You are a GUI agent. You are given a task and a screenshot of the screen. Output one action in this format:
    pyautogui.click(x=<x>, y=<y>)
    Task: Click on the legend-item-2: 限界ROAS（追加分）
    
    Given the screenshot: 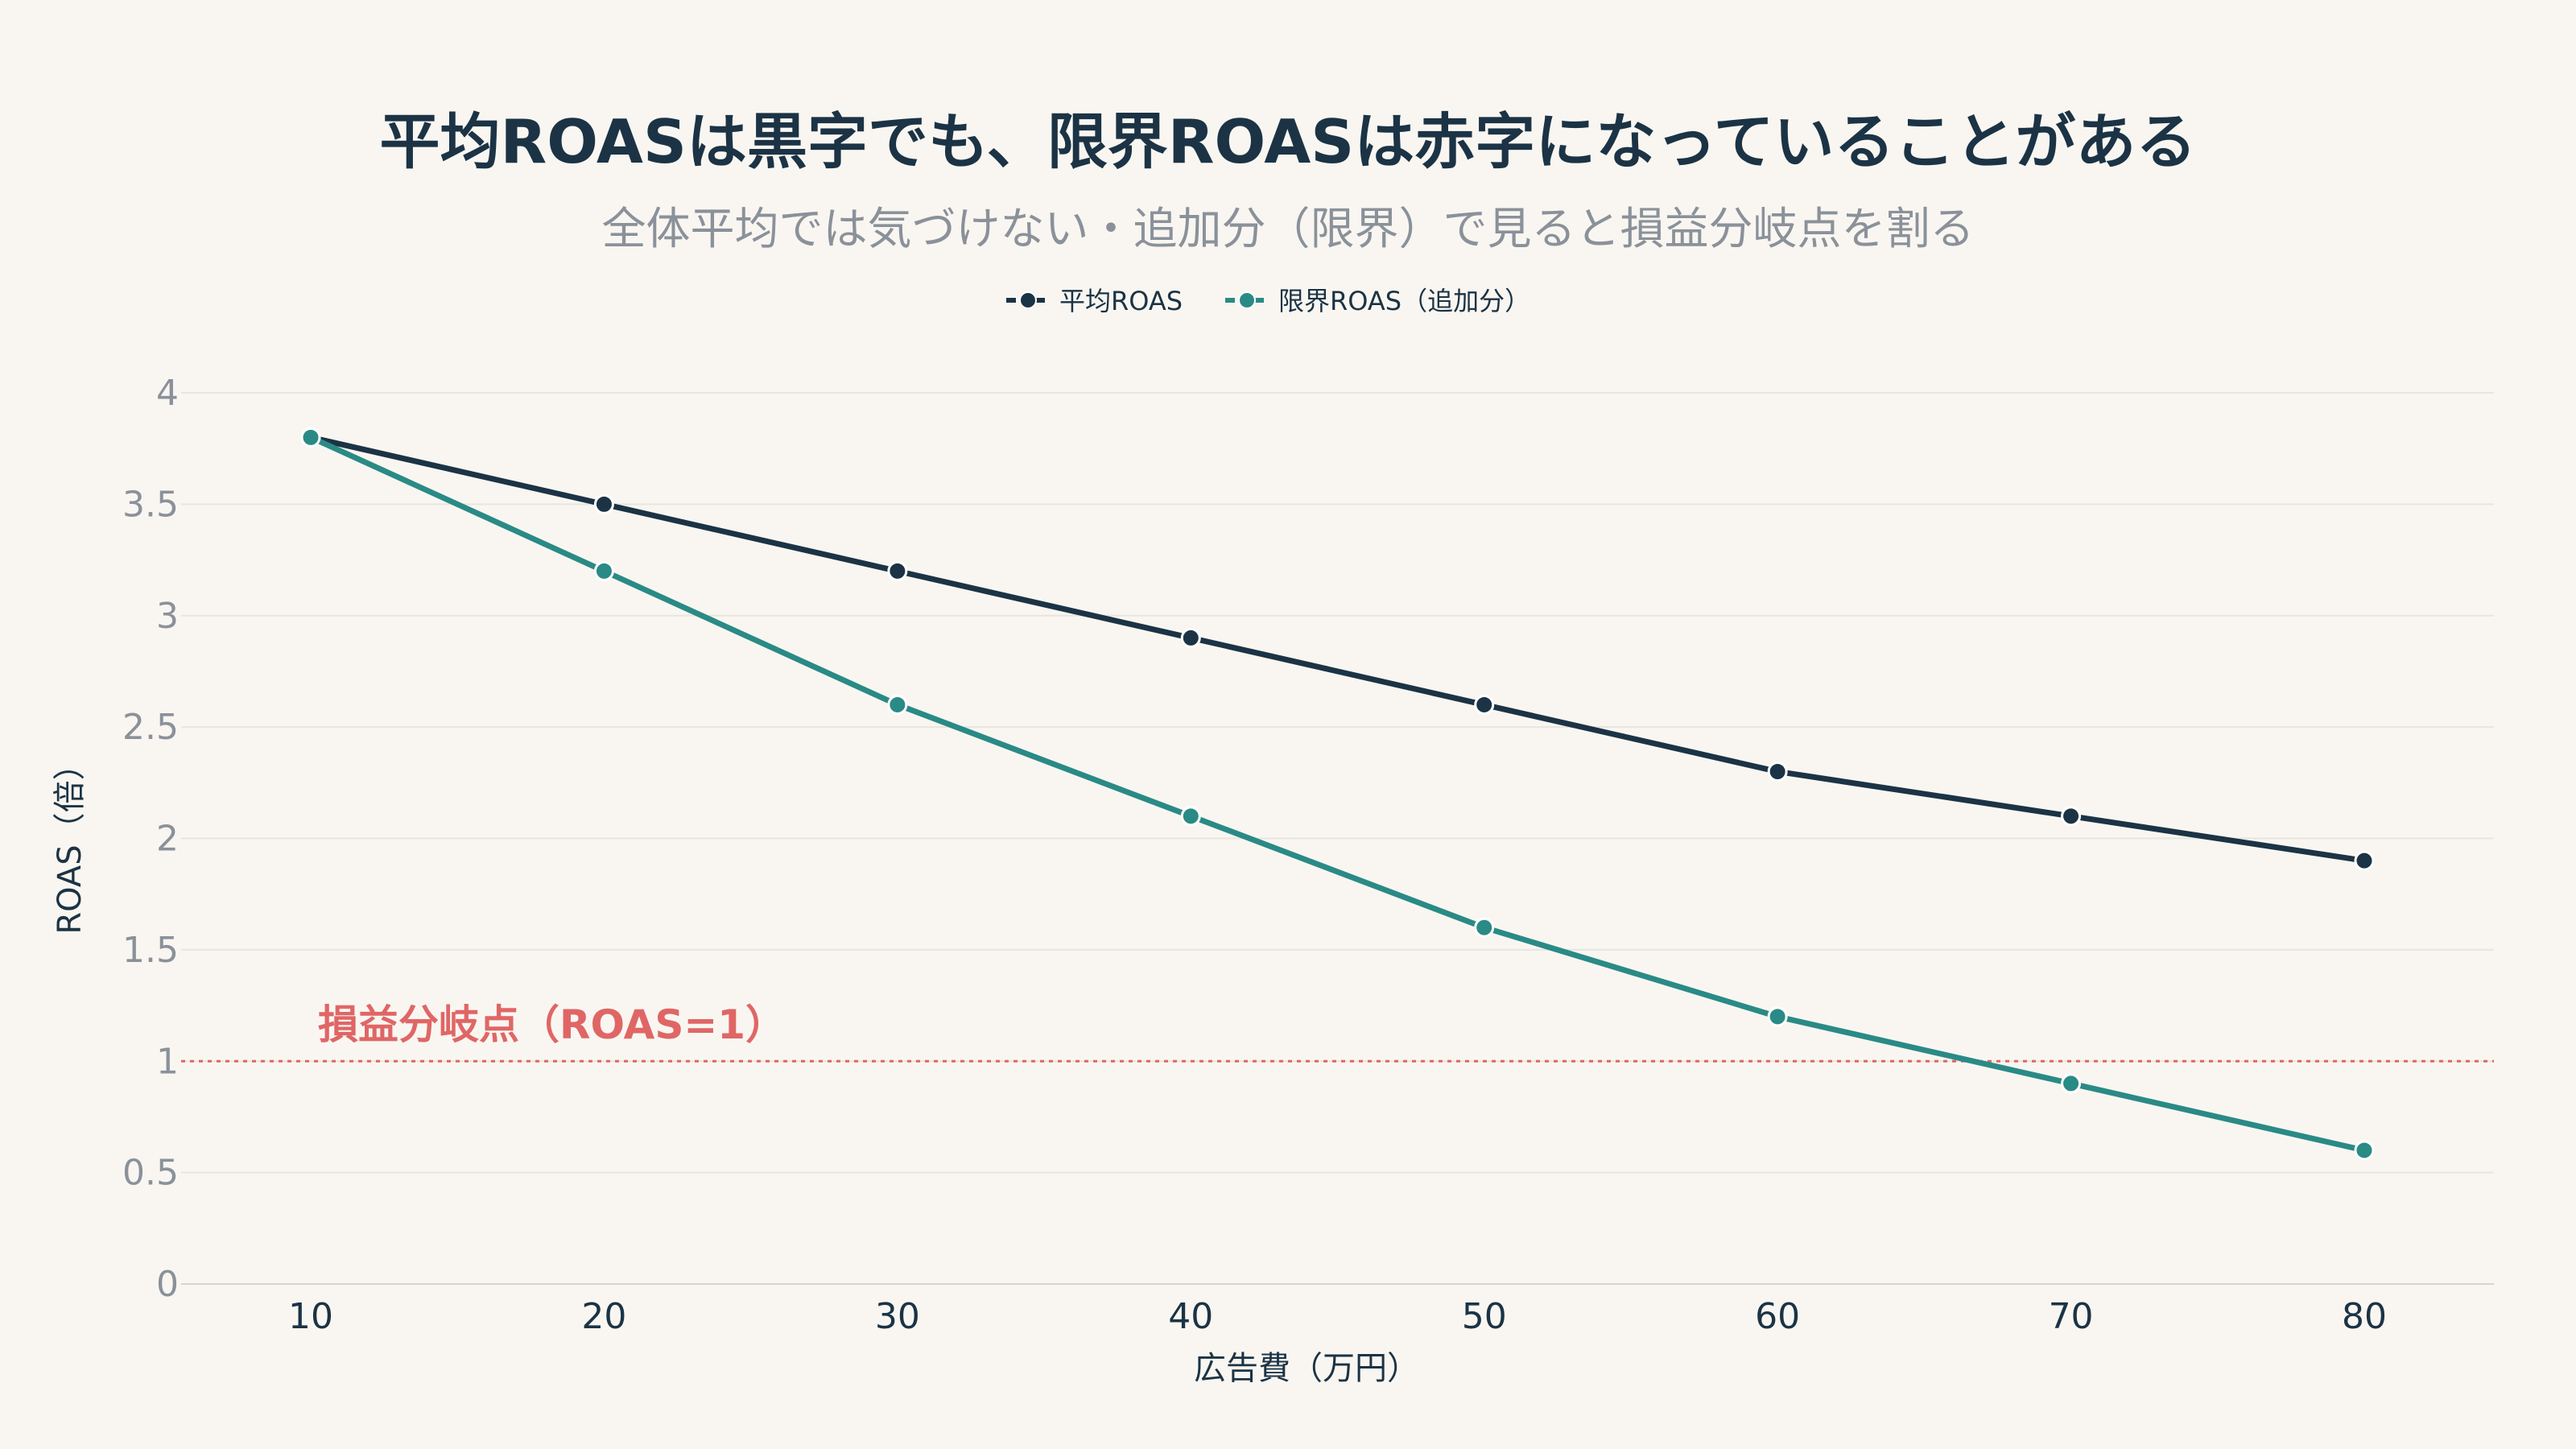 What is the action you would take?
    pyautogui.click(x=1377, y=301)
    